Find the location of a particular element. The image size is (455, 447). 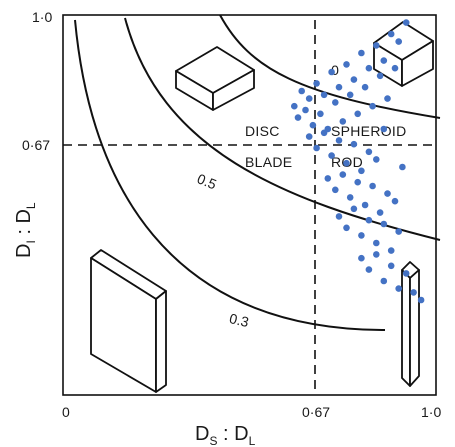

y-tick-mid: 0·67 is located at coordinates (36, 145).